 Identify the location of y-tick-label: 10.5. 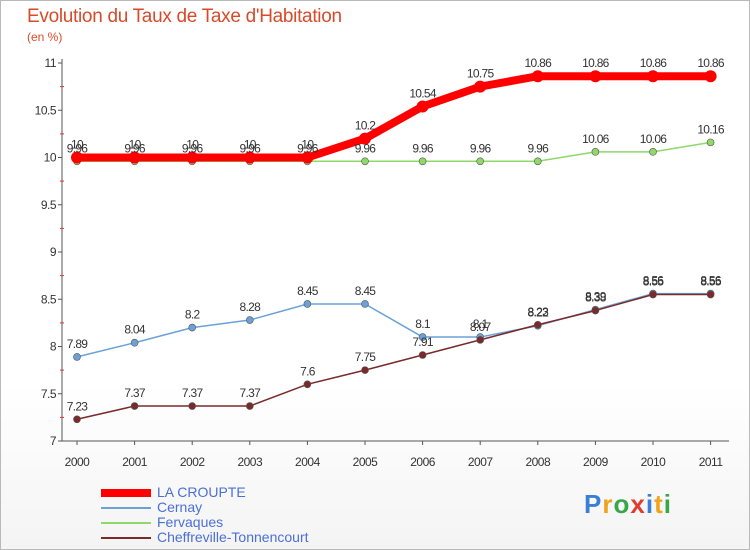
(46, 110).